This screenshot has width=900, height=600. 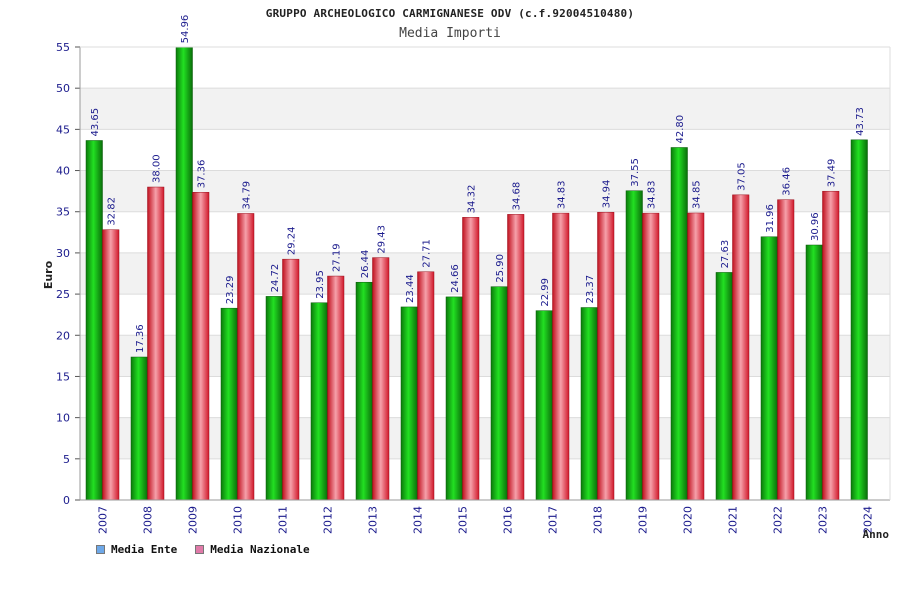 What do you see at coordinates (193, 520) in the screenshot?
I see `x-tick-label: 2009` at bounding box center [193, 520].